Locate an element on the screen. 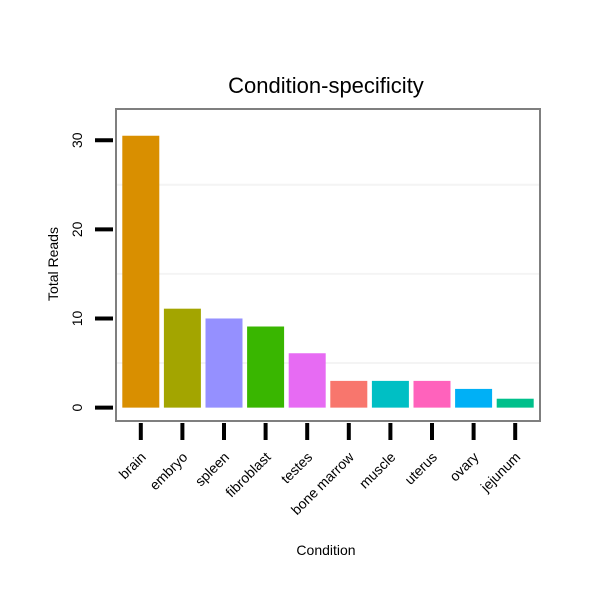 The height and width of the screenshot is (605, 600). y-tick-label: 10 is located at coordinates (77, 318).